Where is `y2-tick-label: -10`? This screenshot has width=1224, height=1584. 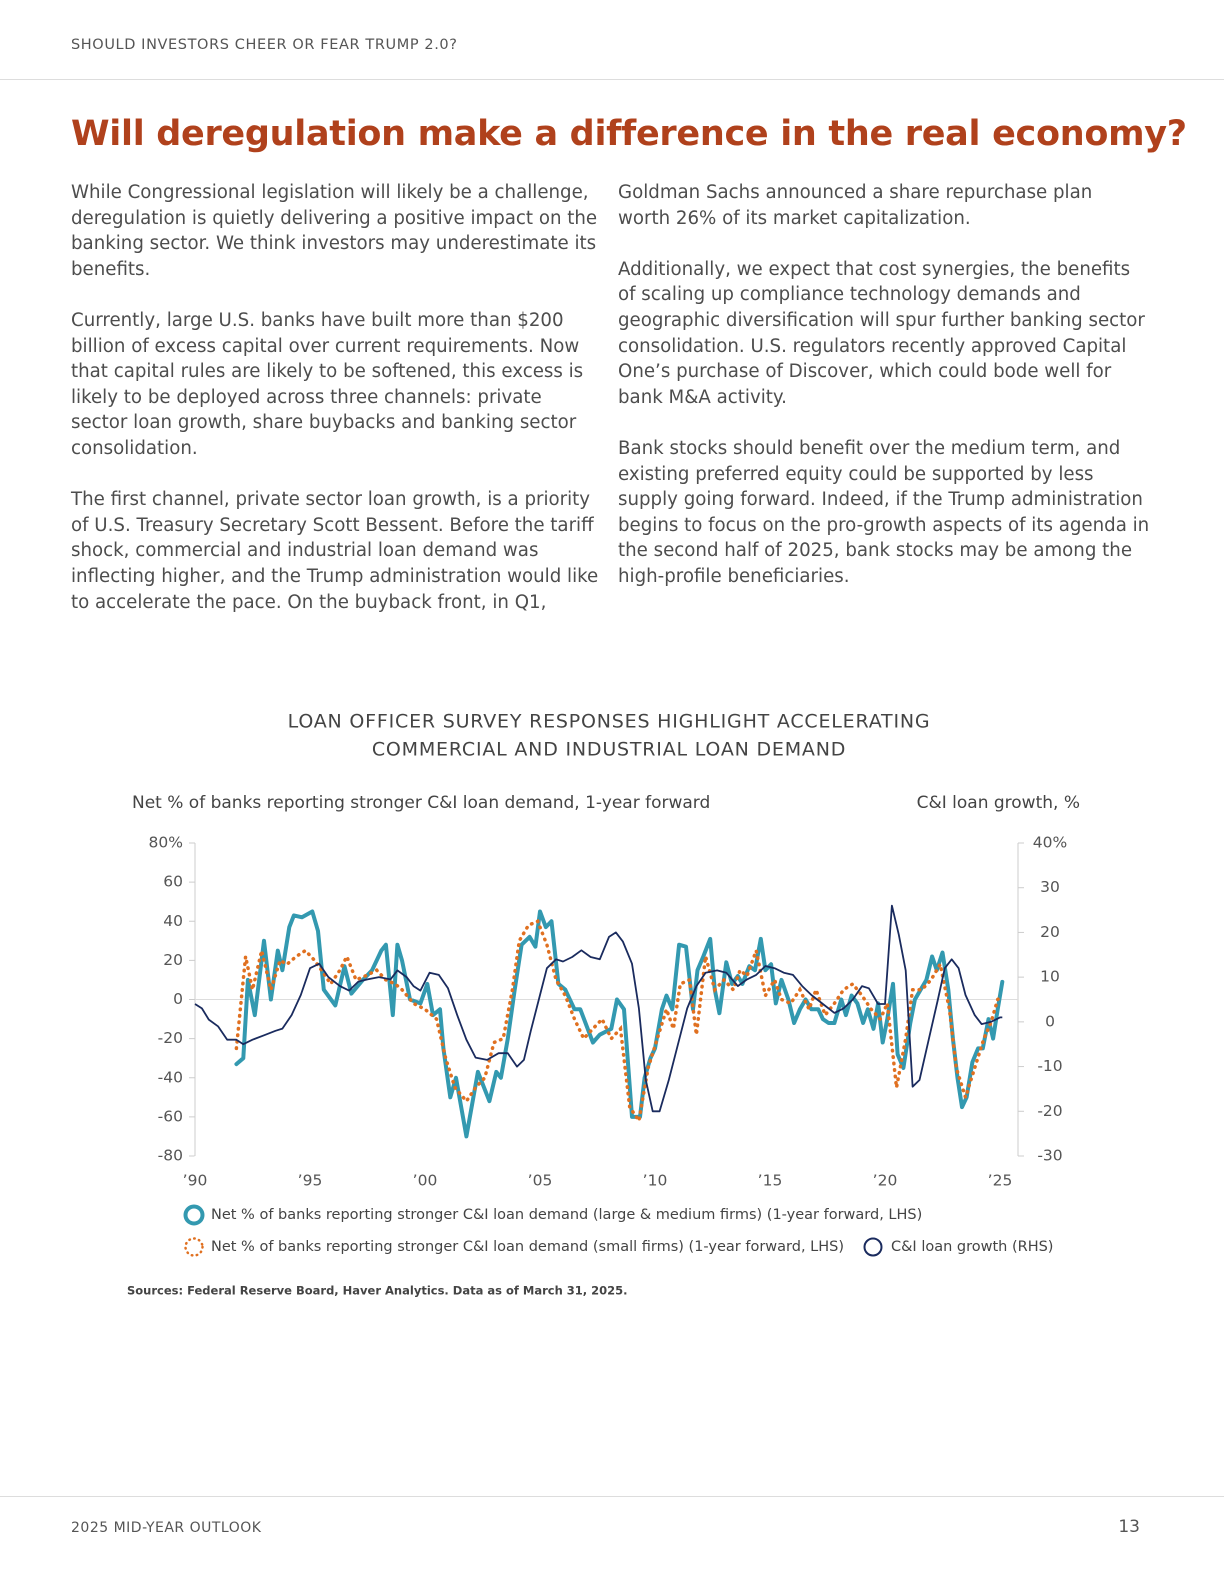 y2-tick-label: -10 is located at coordinates (1049, 1066).